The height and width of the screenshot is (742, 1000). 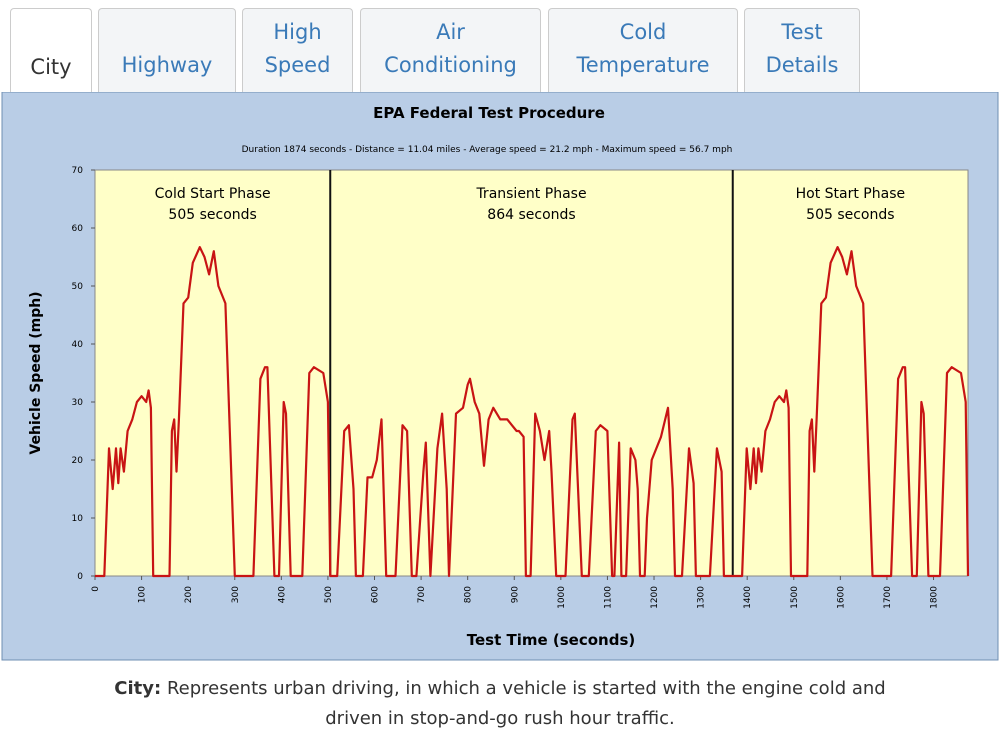 I want to click on tab-label: Cold, so click(x=643, y=32).